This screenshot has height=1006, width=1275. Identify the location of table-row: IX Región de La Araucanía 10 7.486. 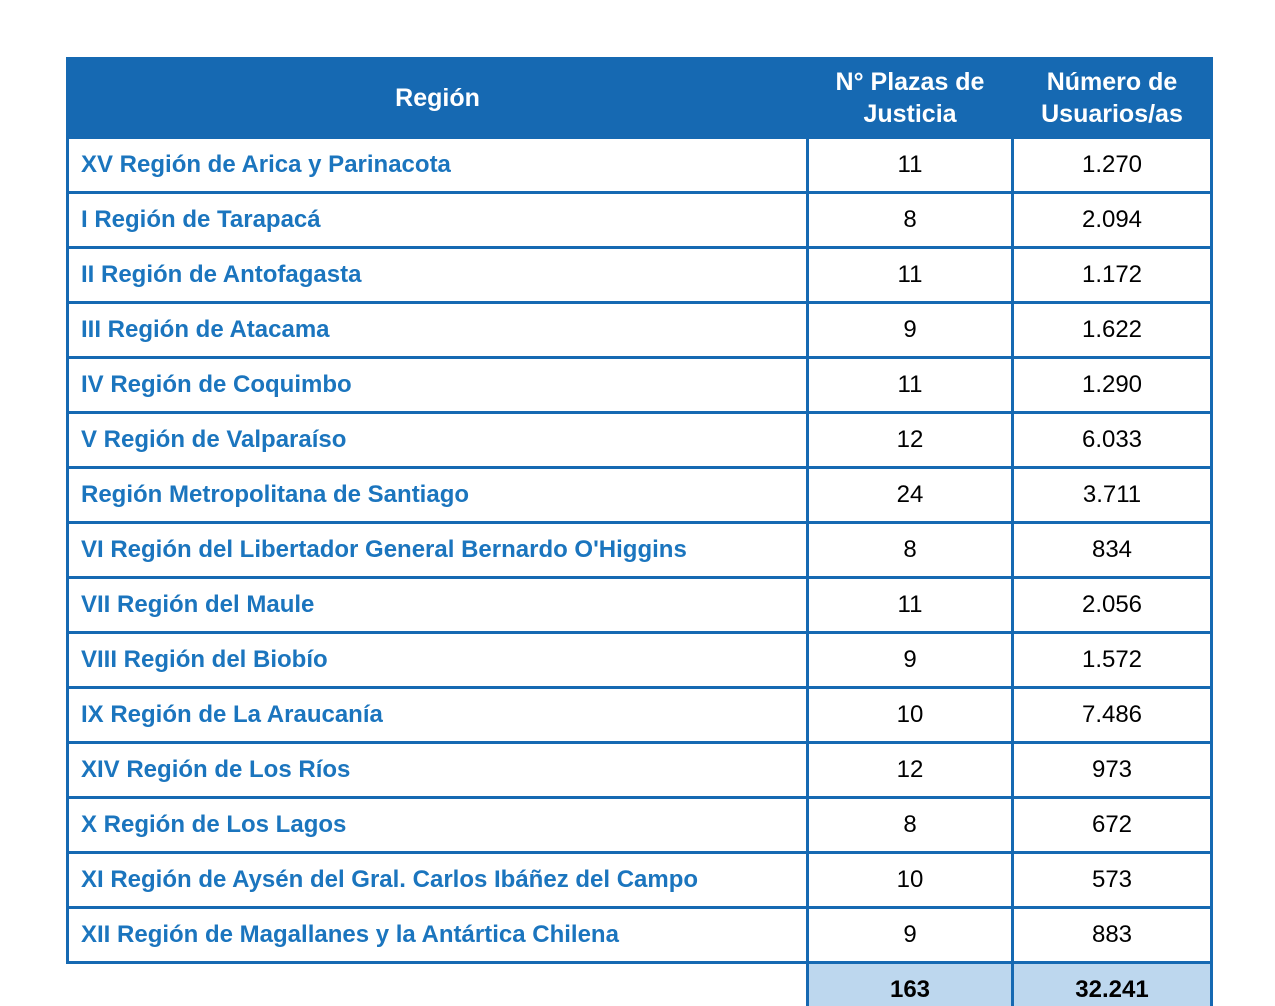
(639, 715).